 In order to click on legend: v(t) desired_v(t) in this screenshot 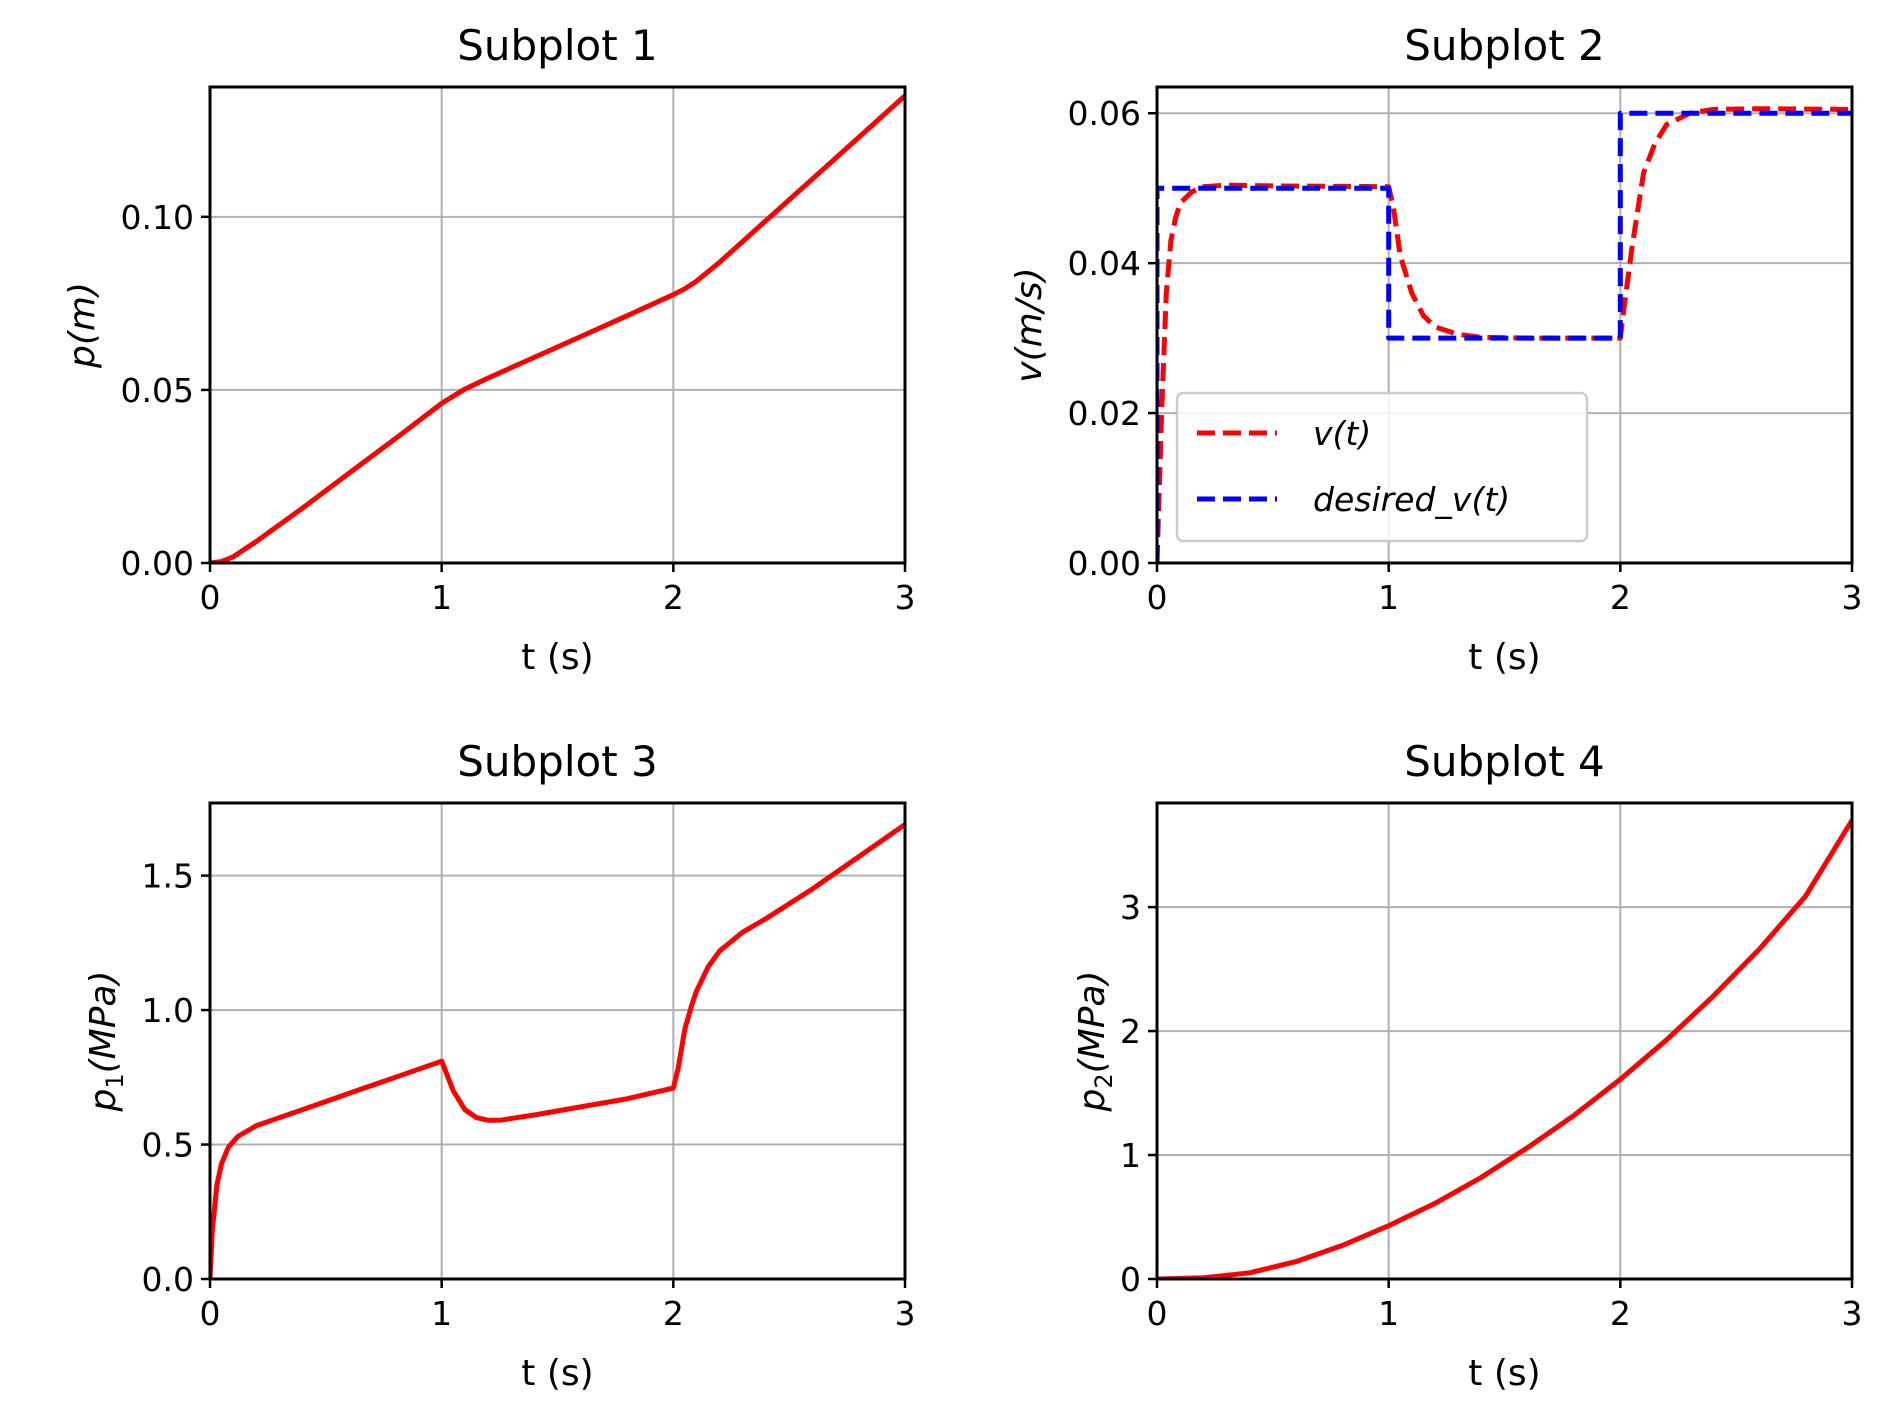, I will do `click(1382, 467)`.